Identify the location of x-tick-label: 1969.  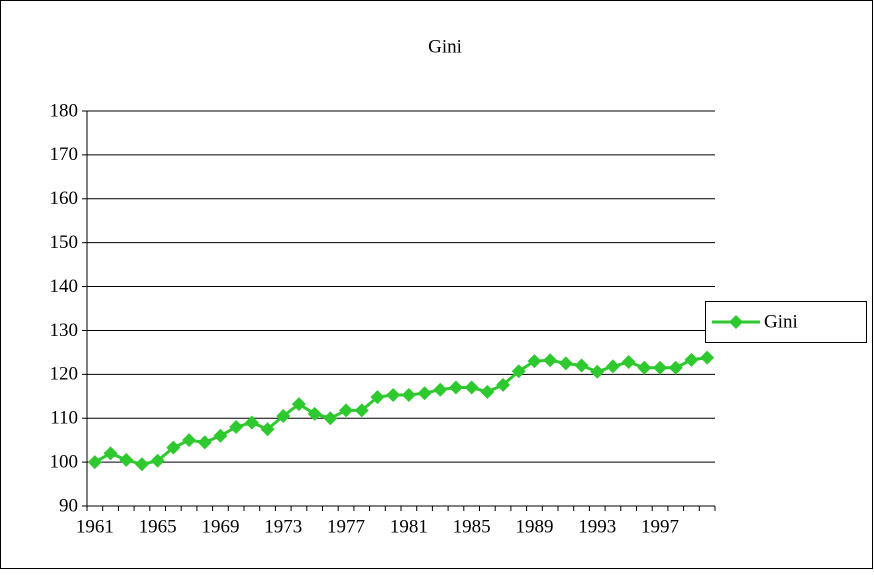
(220, 526).